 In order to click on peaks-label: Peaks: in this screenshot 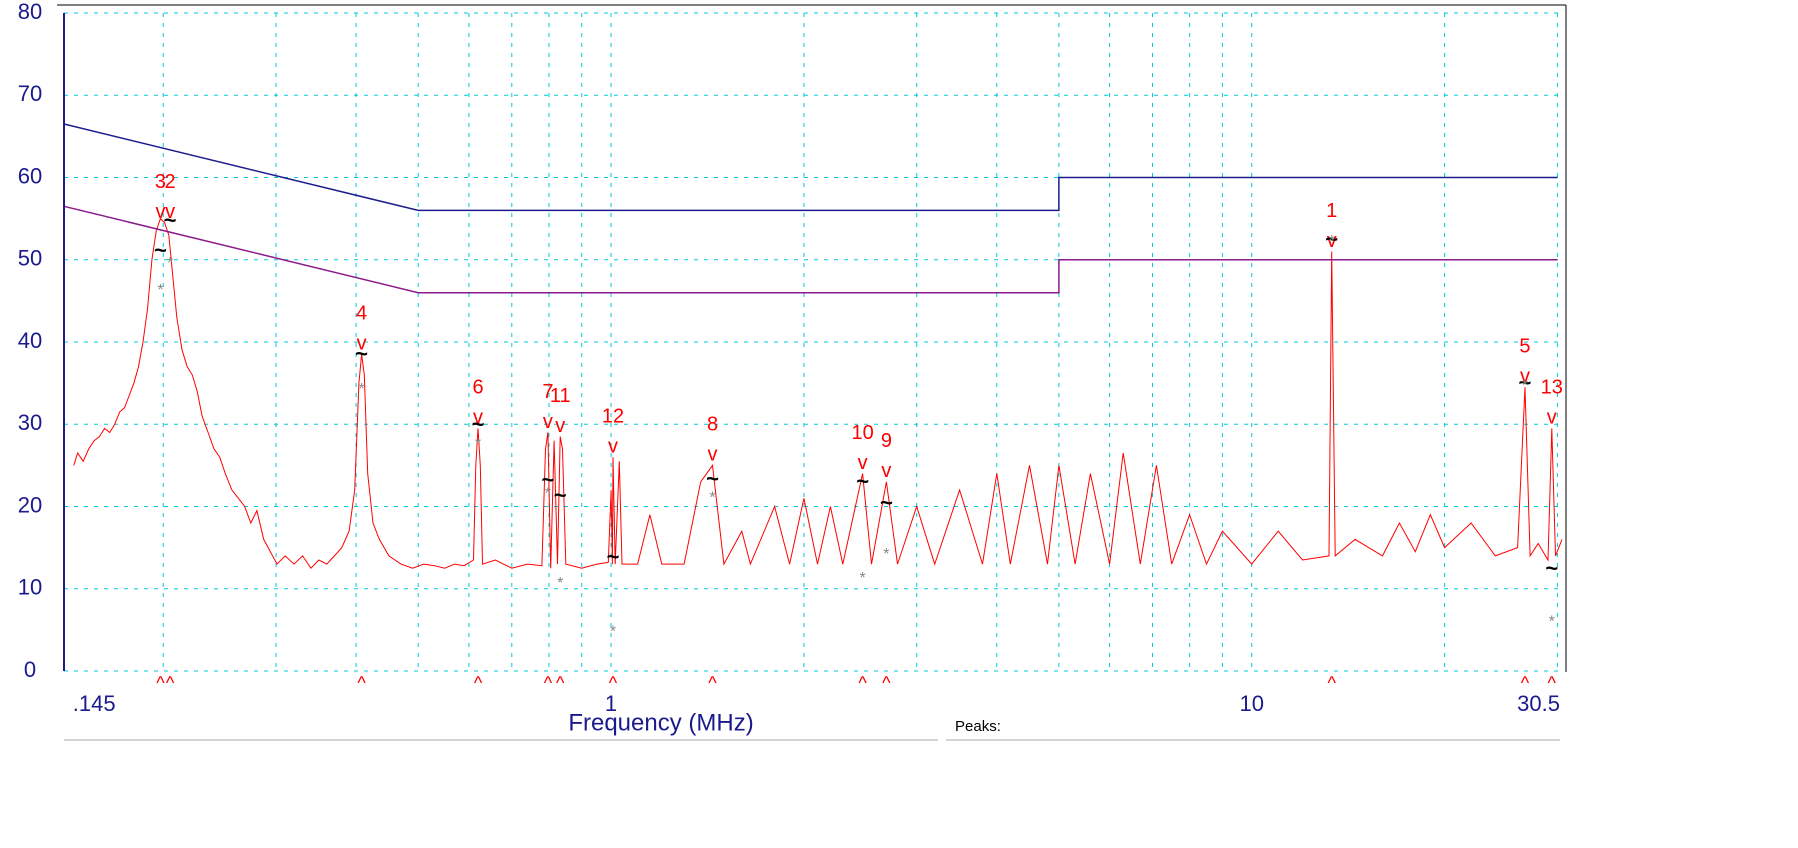, I will do `click(978, 726)`.